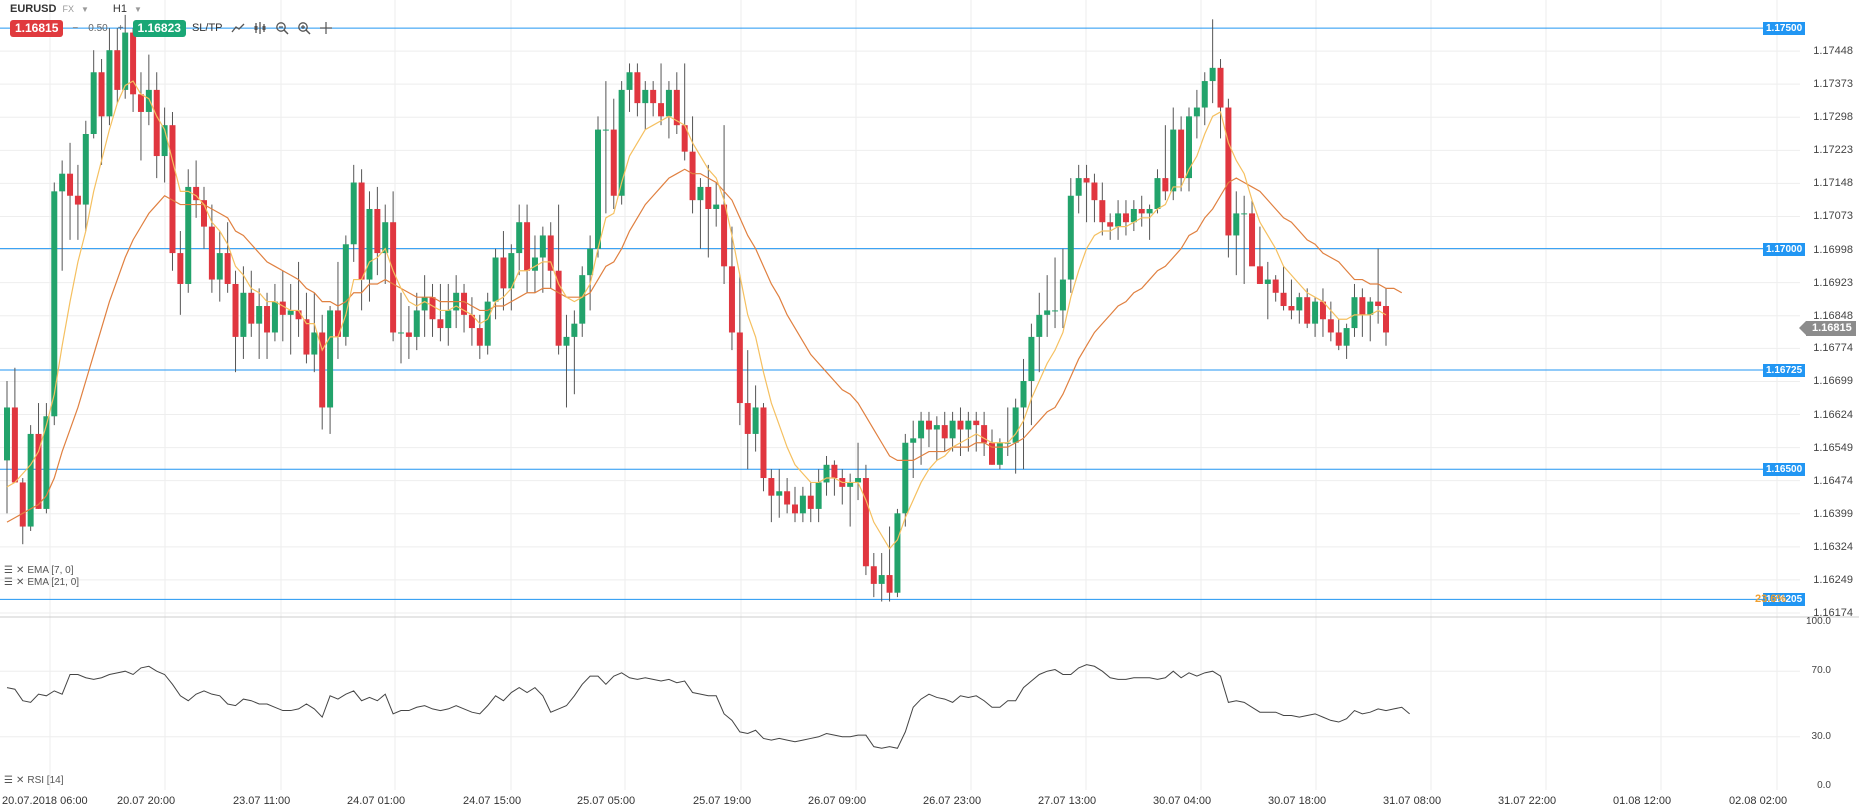 The image size is (1859, 809). I want to click on timeframe-selector: H1, so click(119, 9).